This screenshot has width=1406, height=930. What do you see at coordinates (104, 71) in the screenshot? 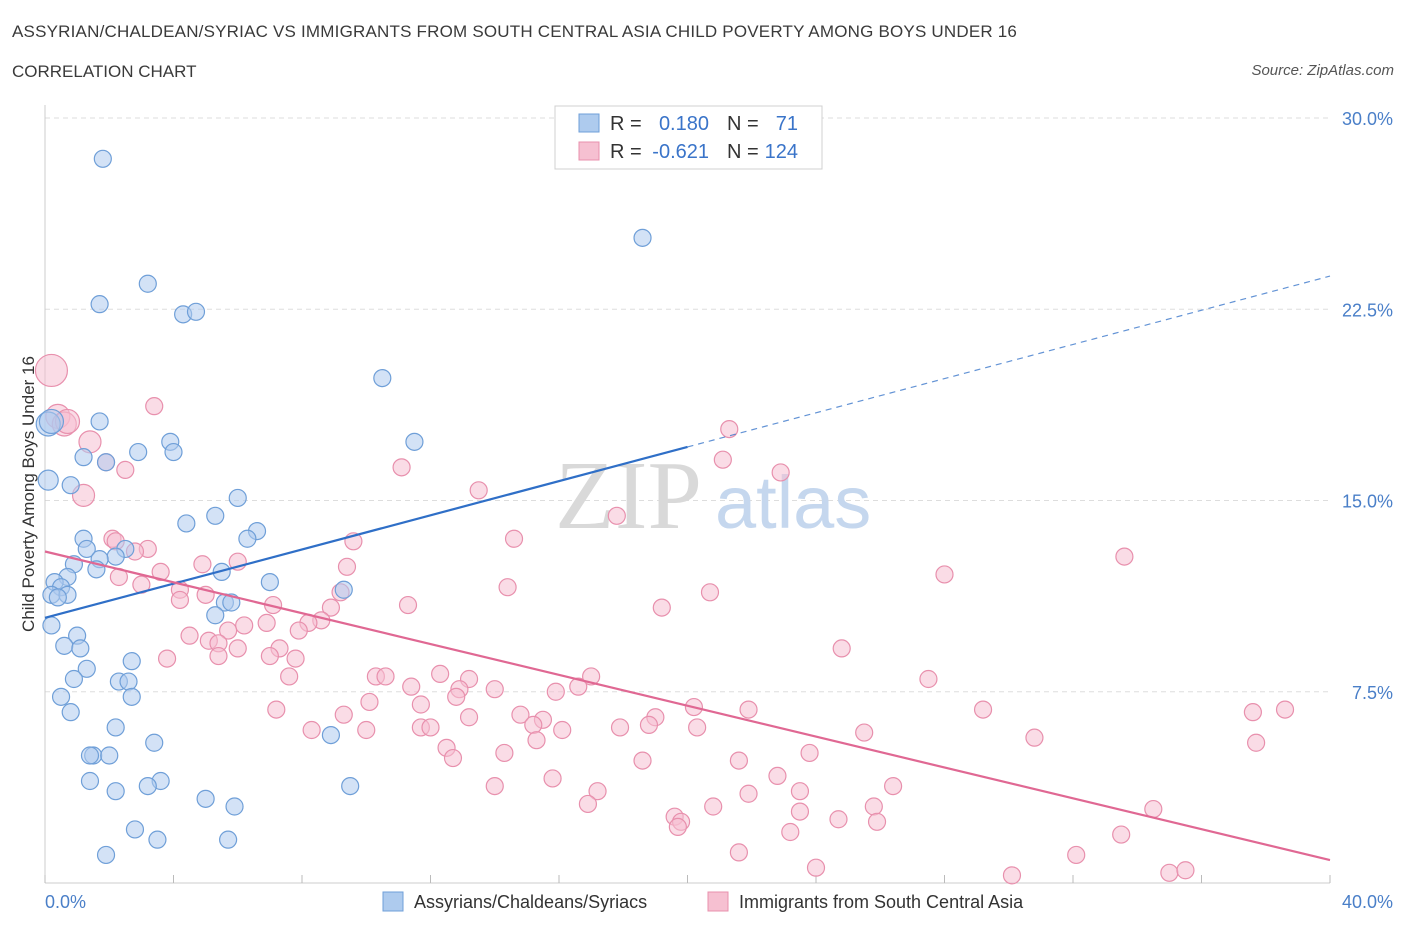
I see `chart-subtitle: CORRELATION CHART` at bounding box center [104, 71].